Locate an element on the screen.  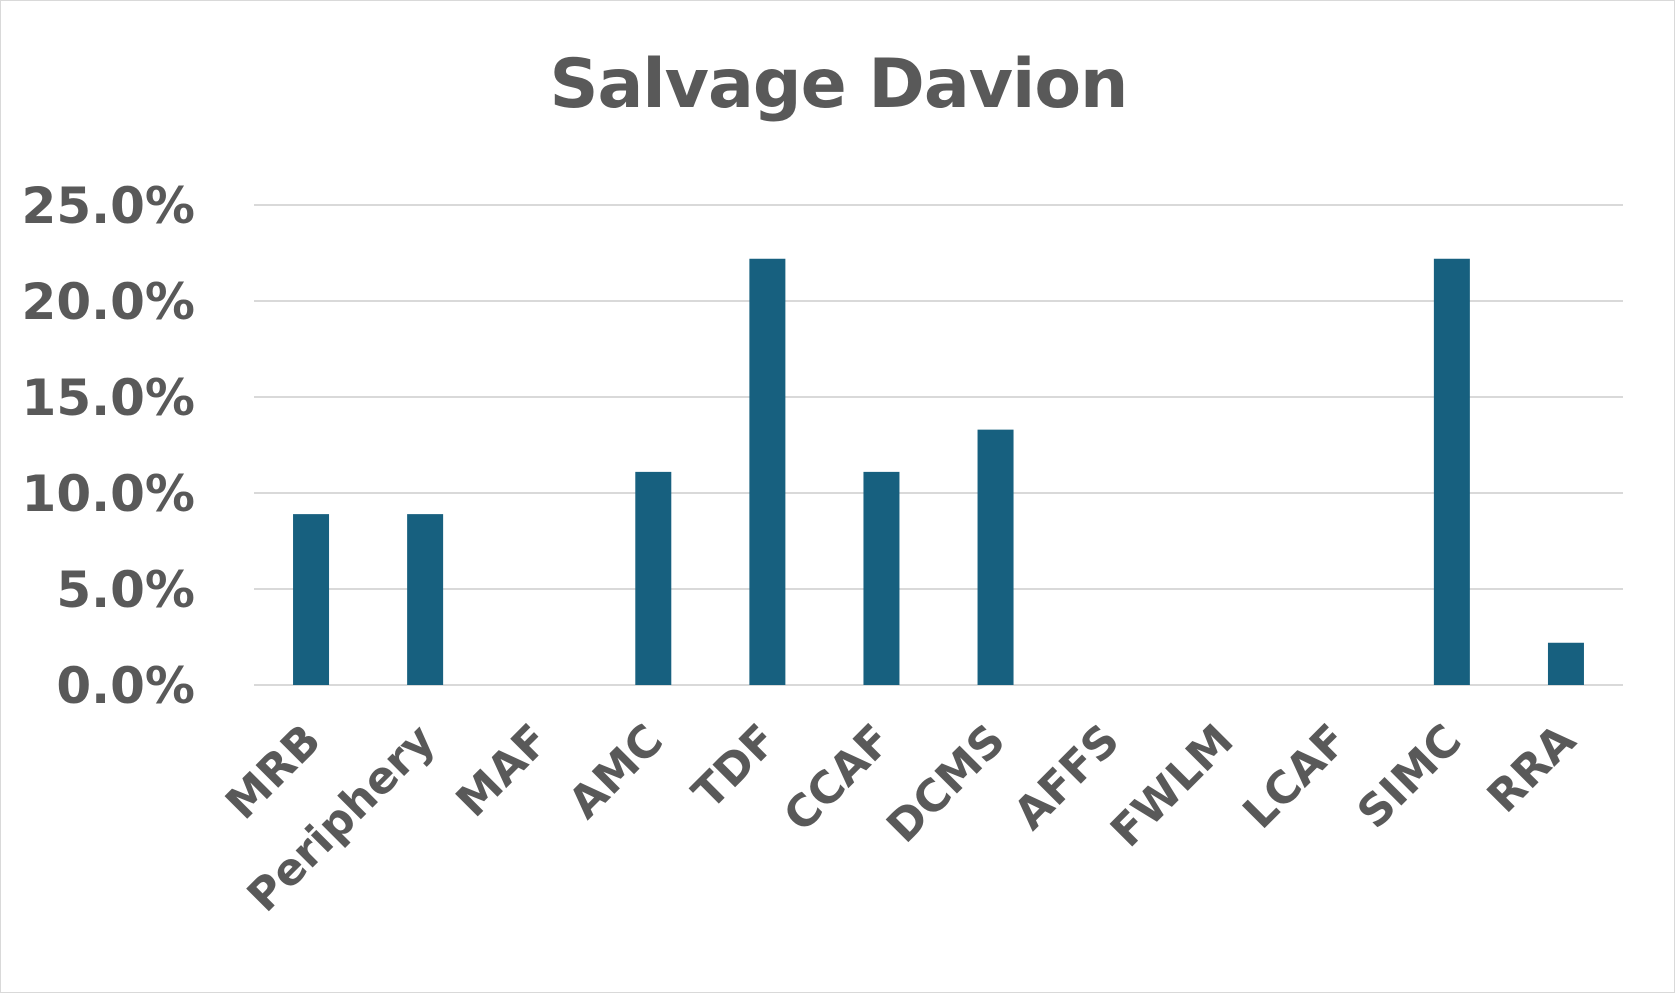
chart-title: Salvage Davion is located at coordinates (839, 84).